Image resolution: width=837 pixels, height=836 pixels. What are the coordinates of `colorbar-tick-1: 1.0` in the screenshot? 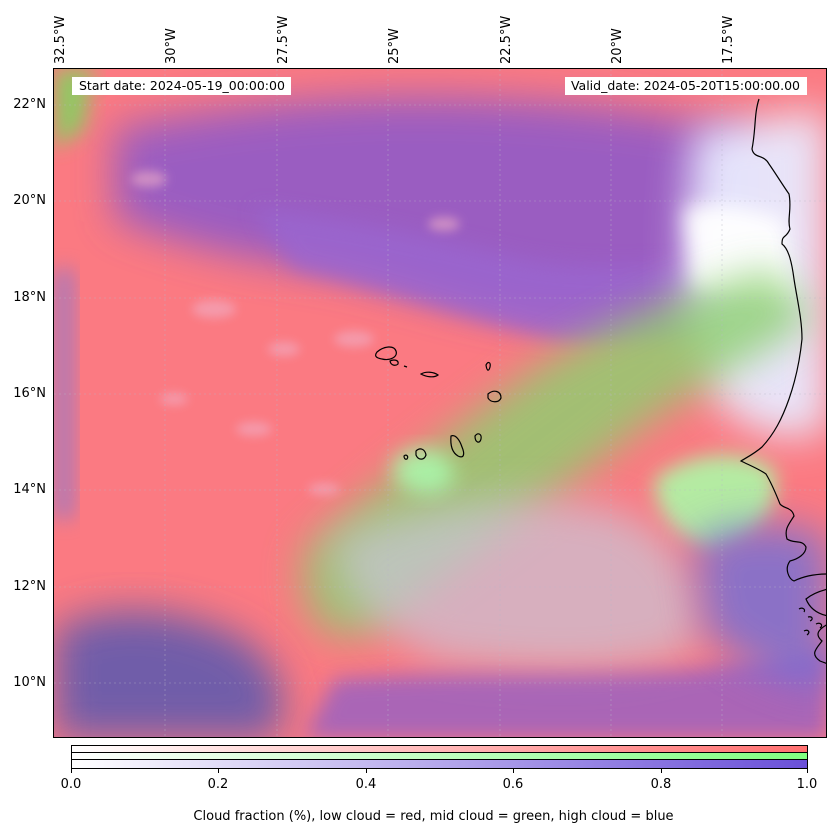 It's located at (807, 784).